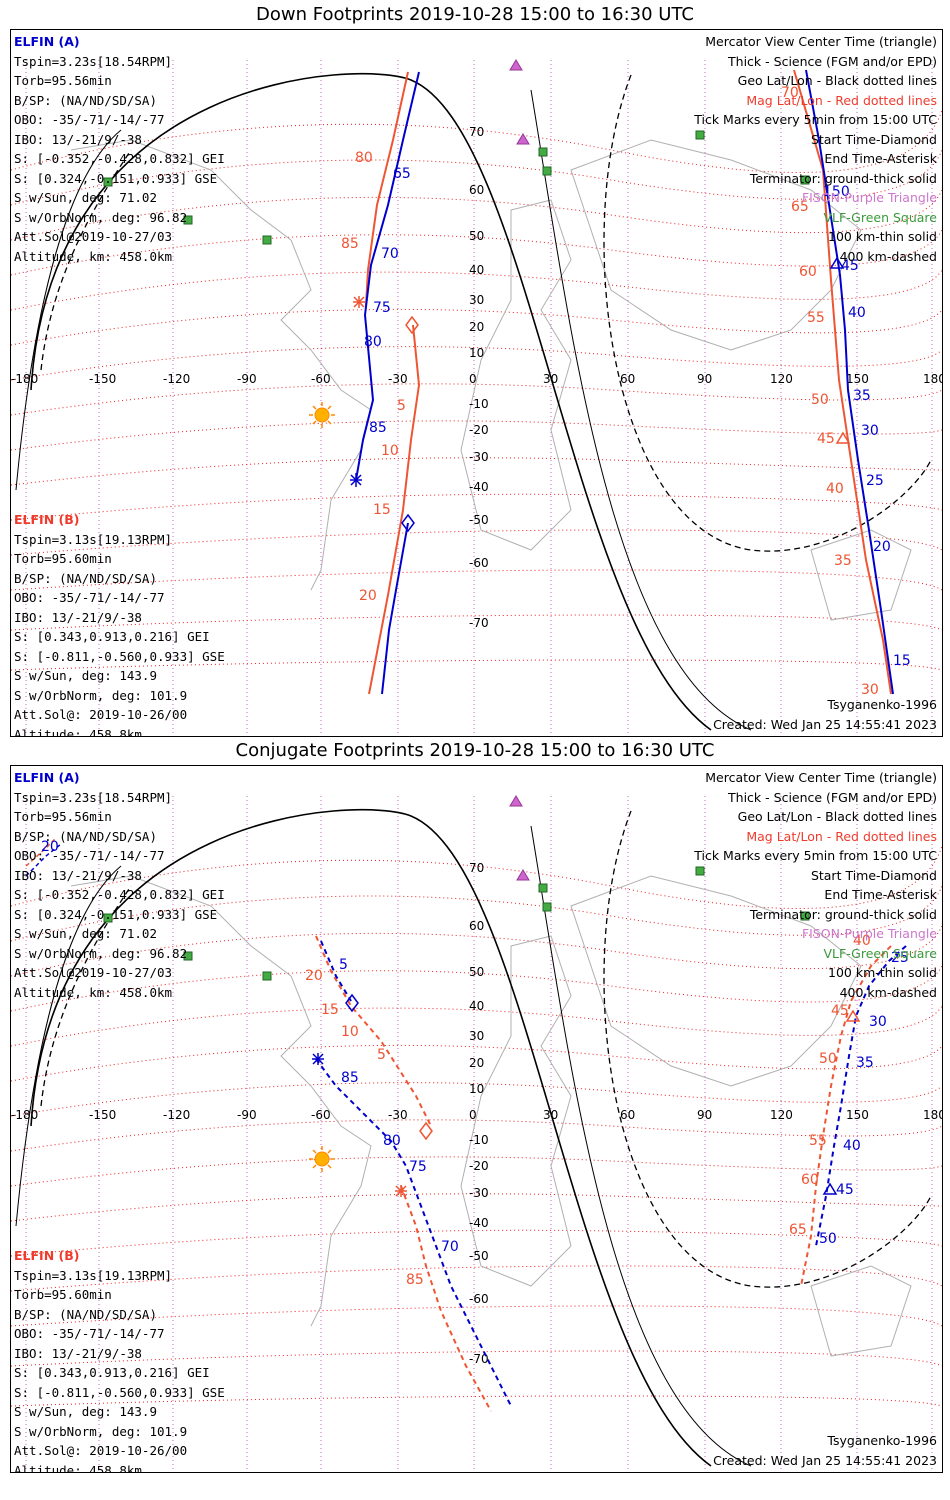  I want to click on tick-label: 75, so click(418, 1167).